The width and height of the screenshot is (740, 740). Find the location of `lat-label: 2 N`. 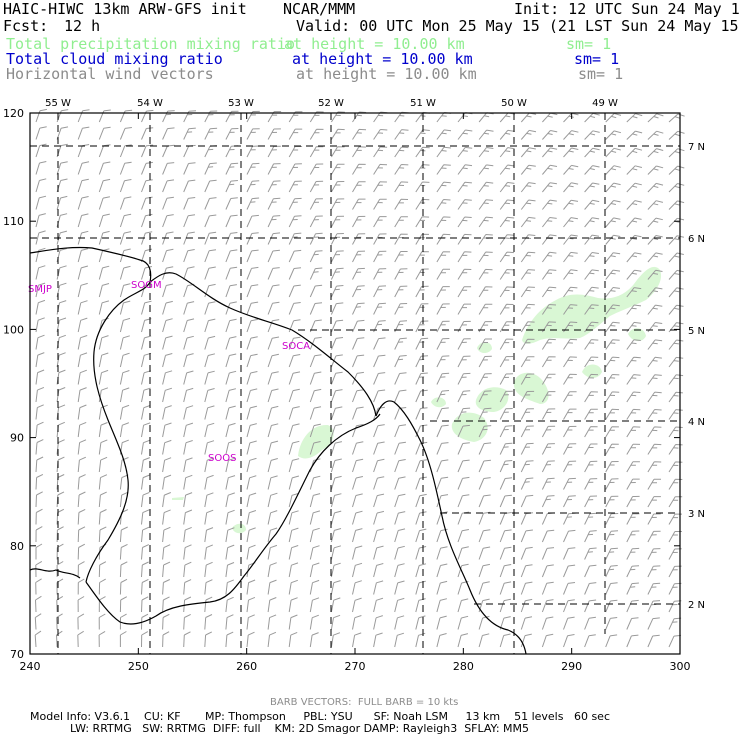

lat-label: 2 N is located at coordinates (696, 605).